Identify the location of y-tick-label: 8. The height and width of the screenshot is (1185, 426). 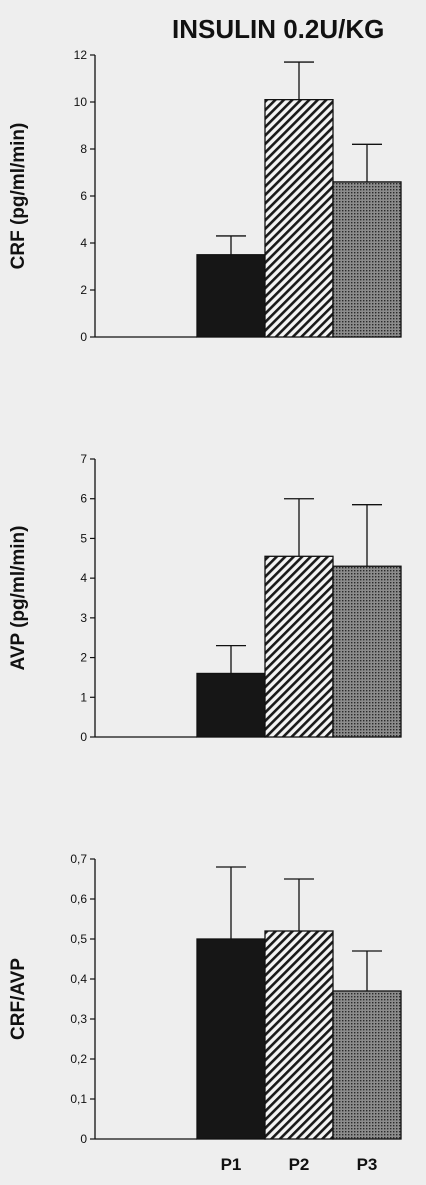
(83, 149).